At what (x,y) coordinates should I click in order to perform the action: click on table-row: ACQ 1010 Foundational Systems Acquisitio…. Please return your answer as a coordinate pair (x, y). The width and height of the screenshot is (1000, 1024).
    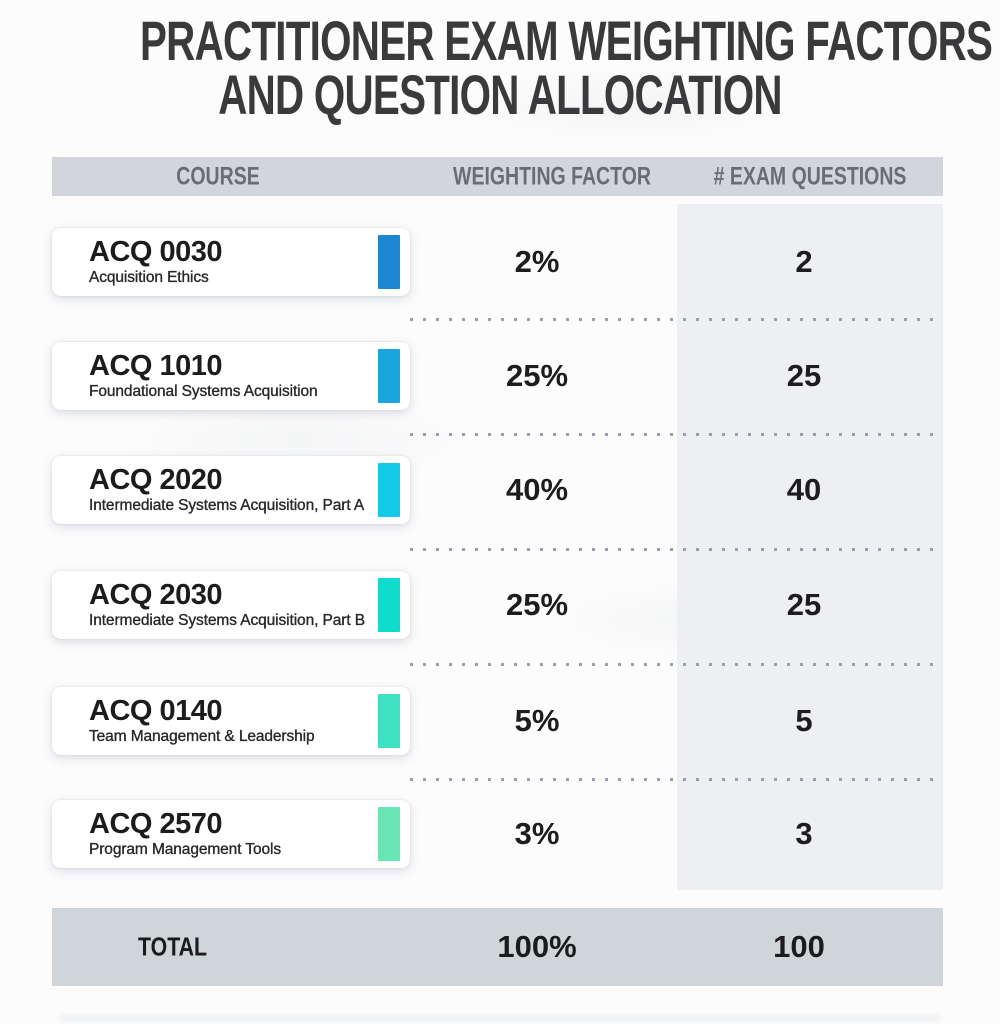
    Looking at the image, I should click on (500, 376).